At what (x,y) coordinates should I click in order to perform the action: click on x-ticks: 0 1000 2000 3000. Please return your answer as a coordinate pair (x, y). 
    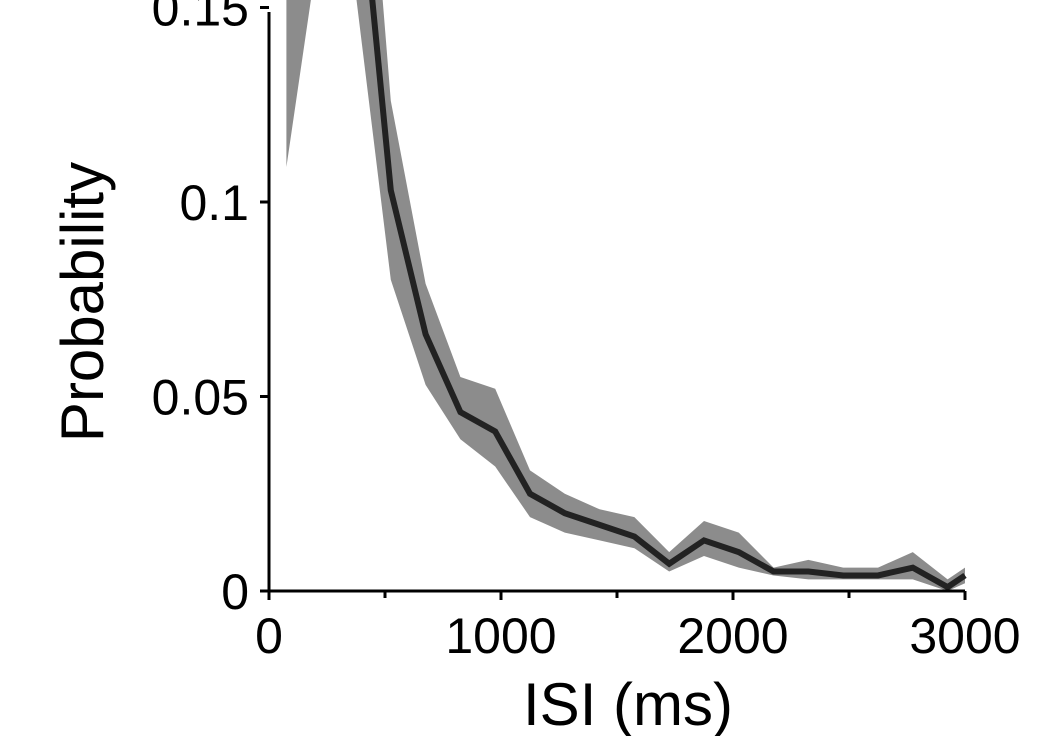
    Looking at the image, I should click on (638, 627).